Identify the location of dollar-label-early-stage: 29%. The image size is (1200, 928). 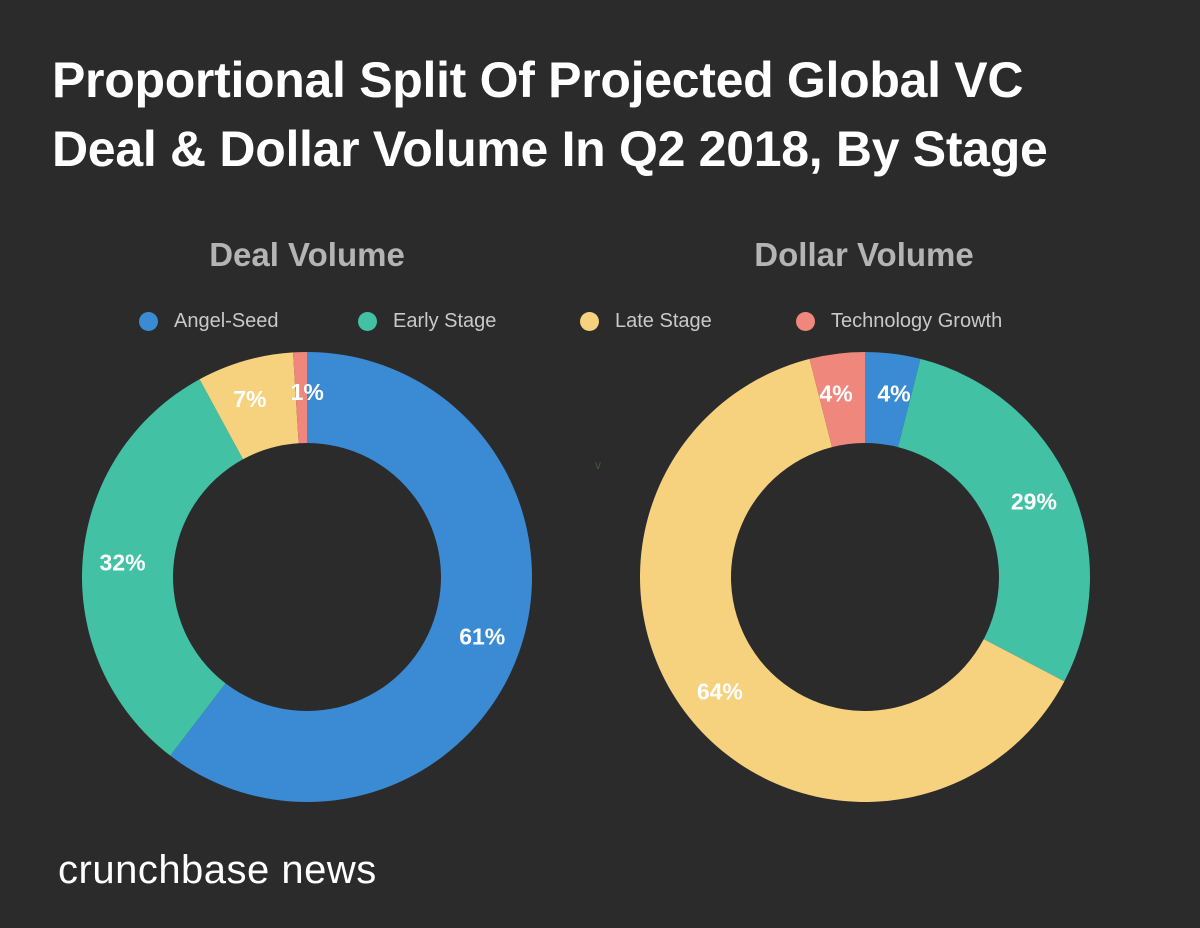
(1034, 502).